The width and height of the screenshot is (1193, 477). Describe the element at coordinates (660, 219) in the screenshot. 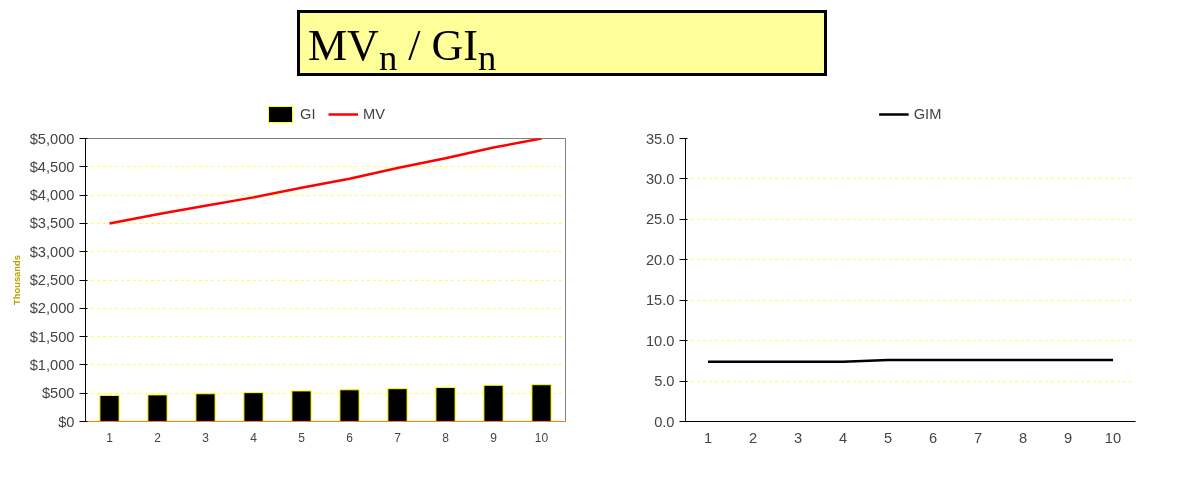

I see `y-tick-label: 25.0` at that location.